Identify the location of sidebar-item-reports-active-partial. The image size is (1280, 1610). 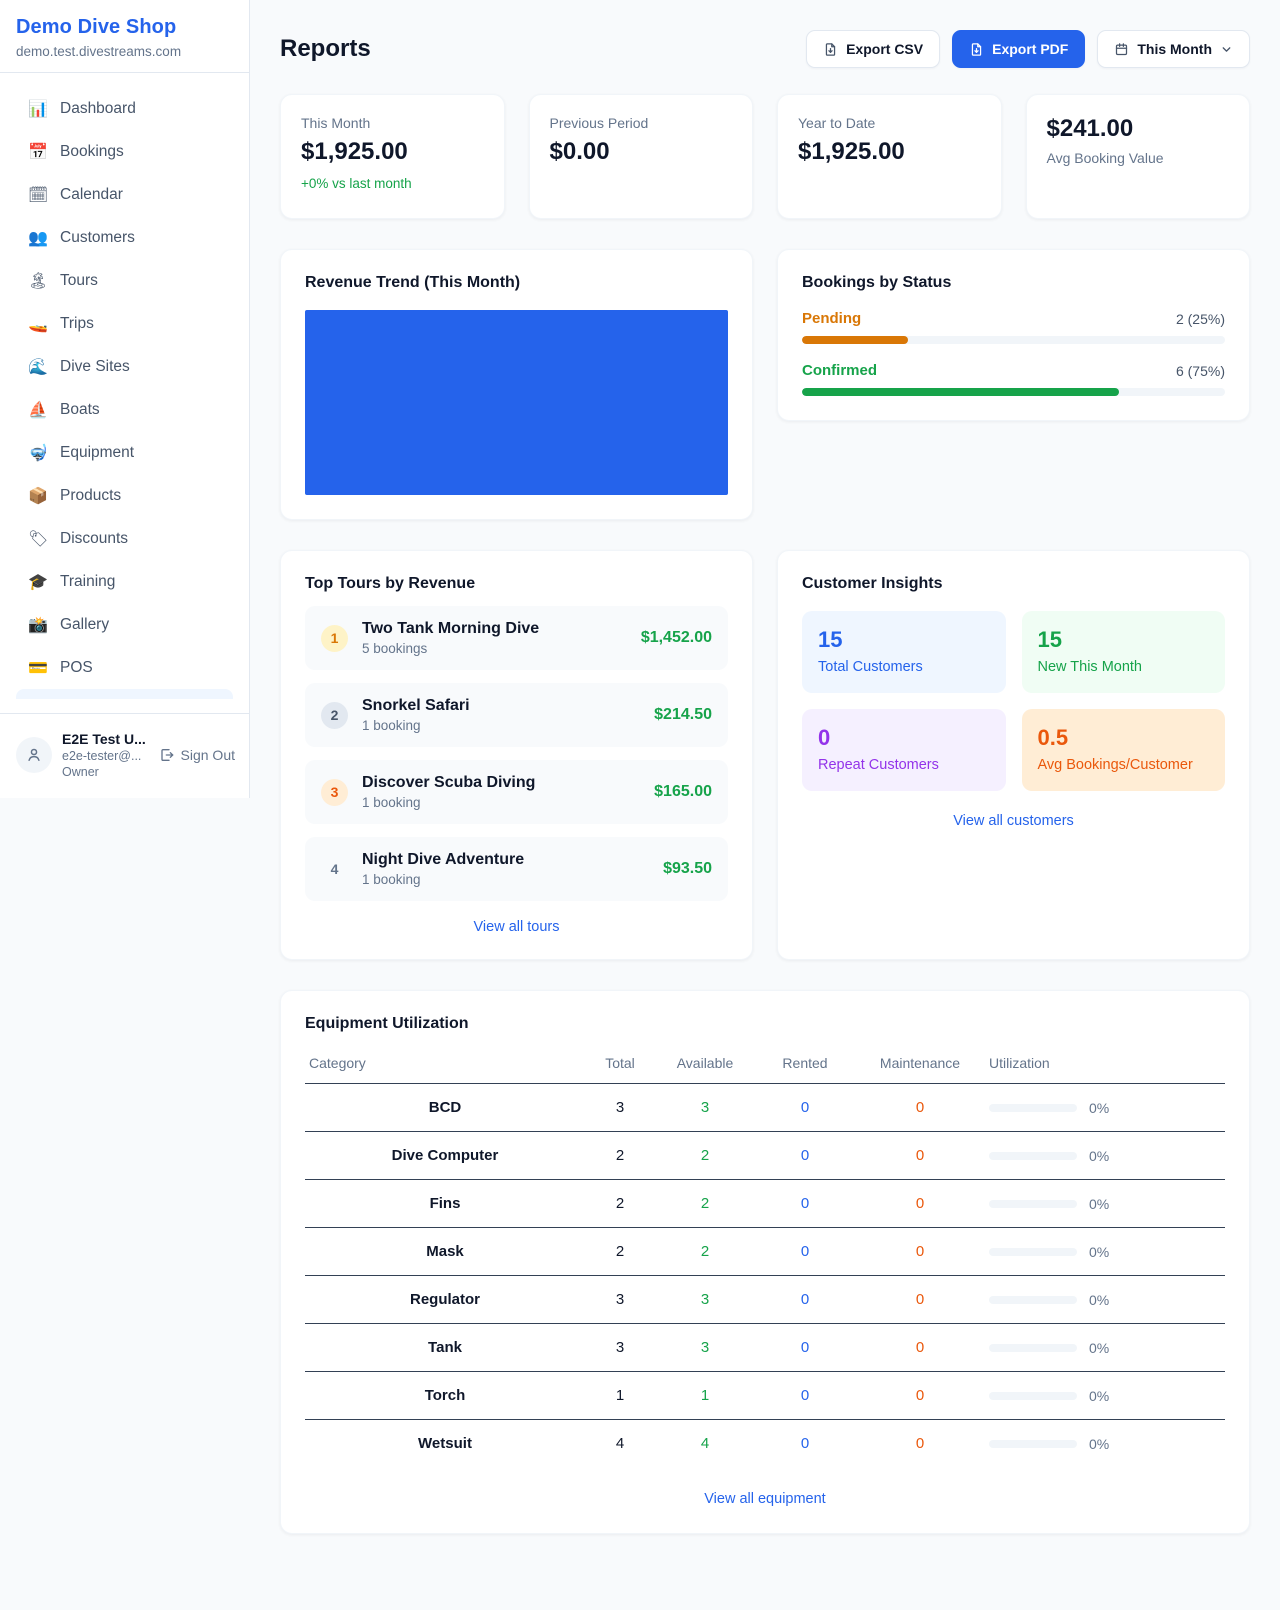
(124, 694).